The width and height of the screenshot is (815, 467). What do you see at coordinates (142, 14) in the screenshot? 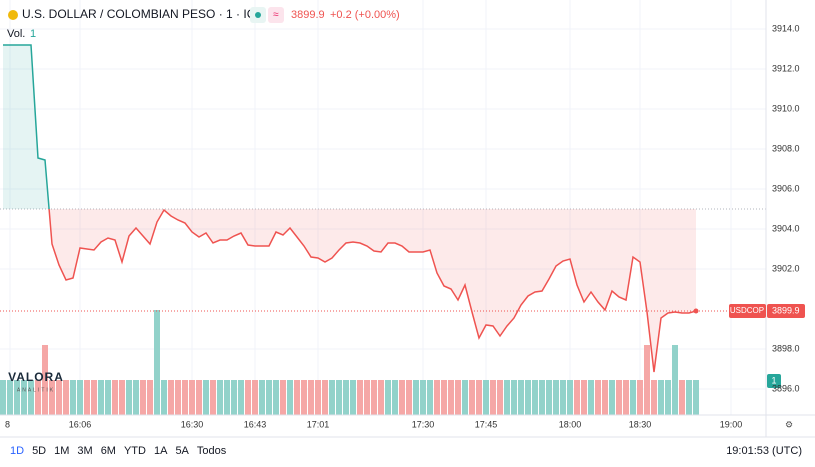
I see `symbol-title: U.S. DOLLAR / COLOMBIAN PESO · 1 · ICE` at bounding box center [142, 14].